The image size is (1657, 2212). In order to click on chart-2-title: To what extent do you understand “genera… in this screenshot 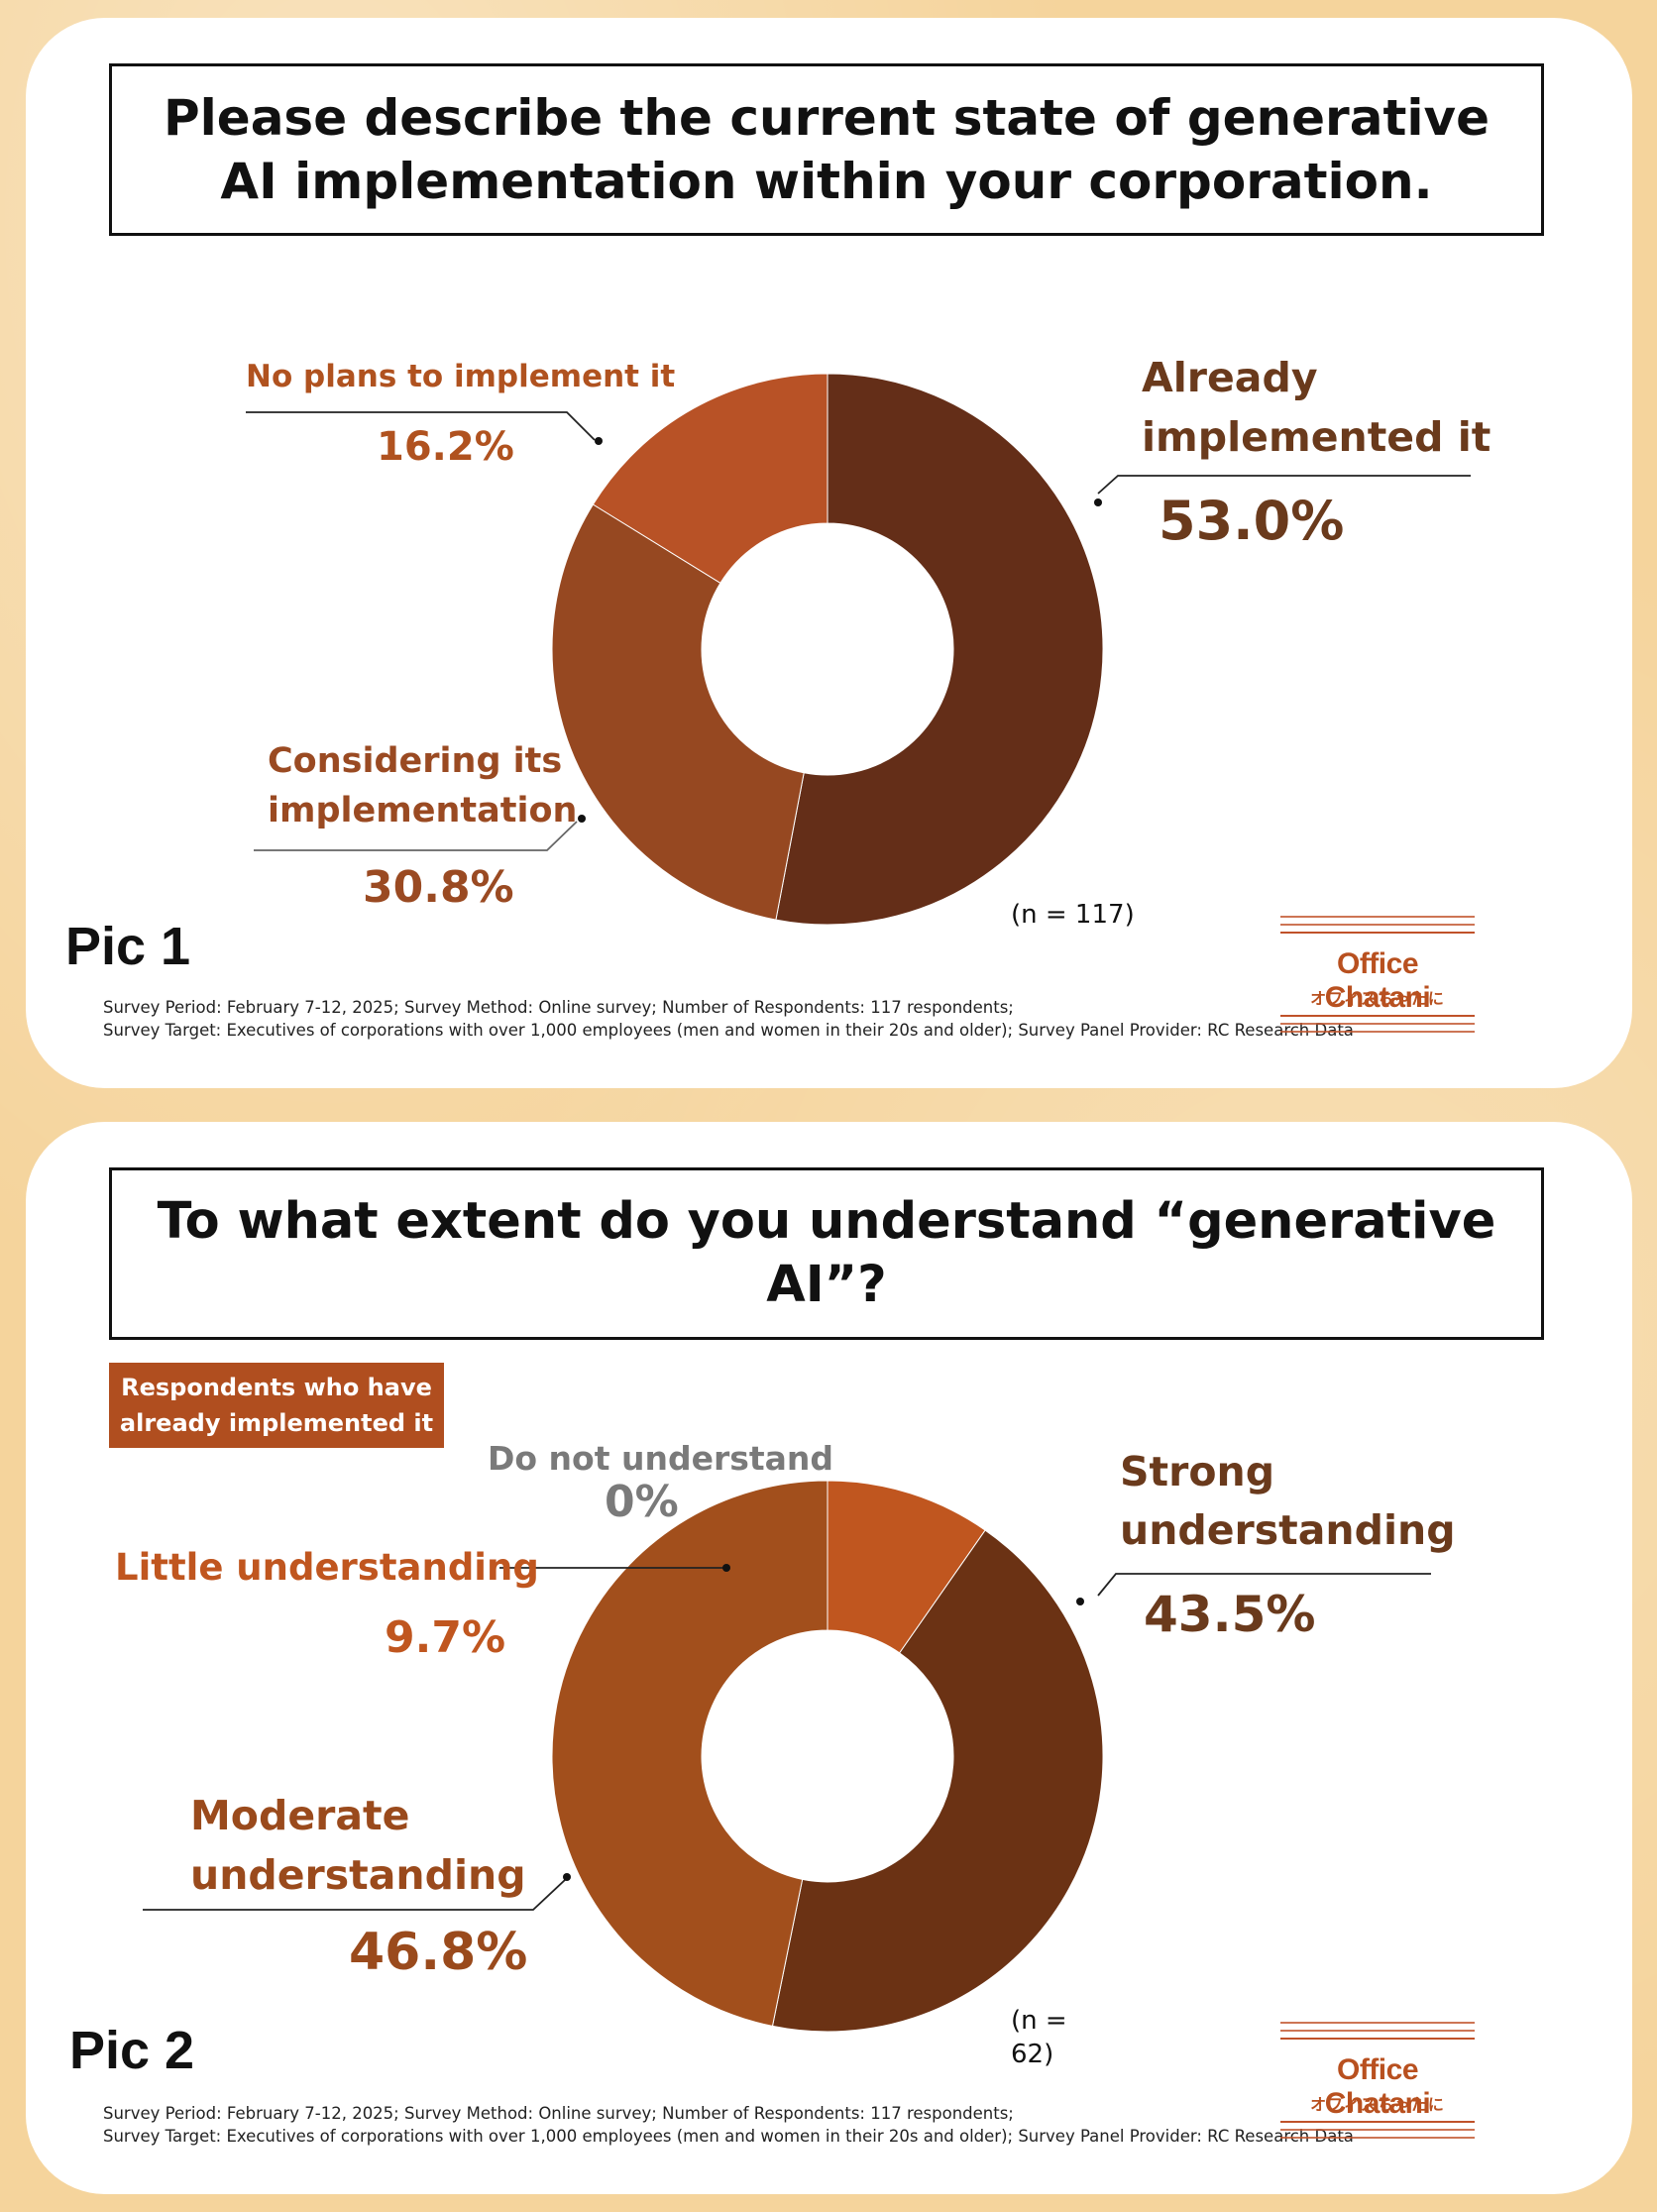, I will do `click(826, 1253)`.